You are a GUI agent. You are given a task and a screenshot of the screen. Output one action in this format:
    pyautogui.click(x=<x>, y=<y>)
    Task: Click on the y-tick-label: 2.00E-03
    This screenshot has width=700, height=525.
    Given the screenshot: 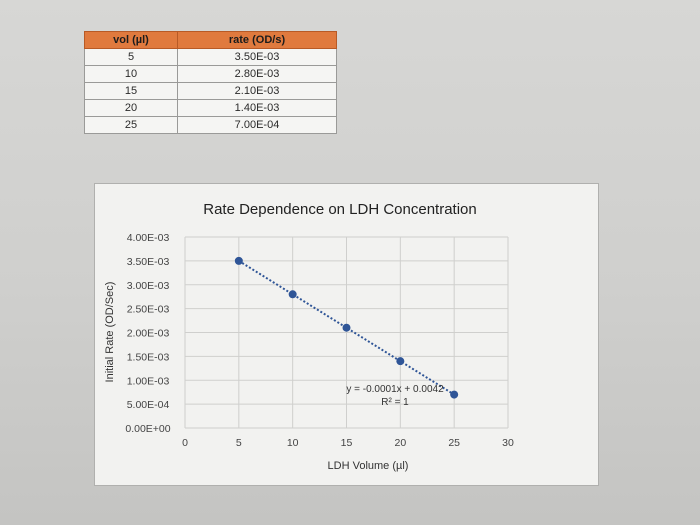 What is the action you would take?
    pyautogui.click(x=148, y=334)
    